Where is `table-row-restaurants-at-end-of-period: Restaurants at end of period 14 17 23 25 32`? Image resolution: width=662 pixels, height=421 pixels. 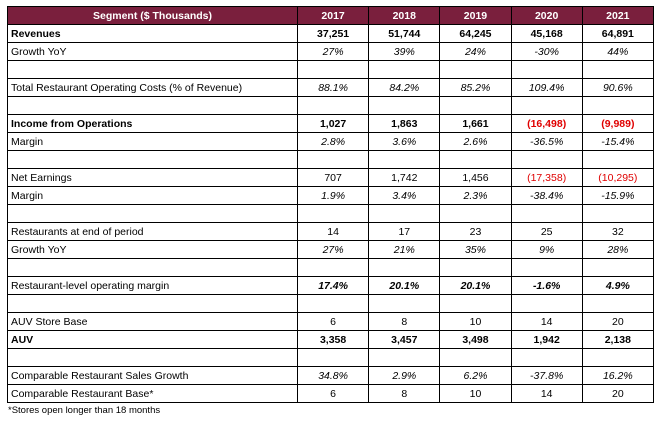 table-row-restaurants-at-end-of-period: Restaurants at end of period 14 17 23 25 32 is located at coordinates (330, 231).